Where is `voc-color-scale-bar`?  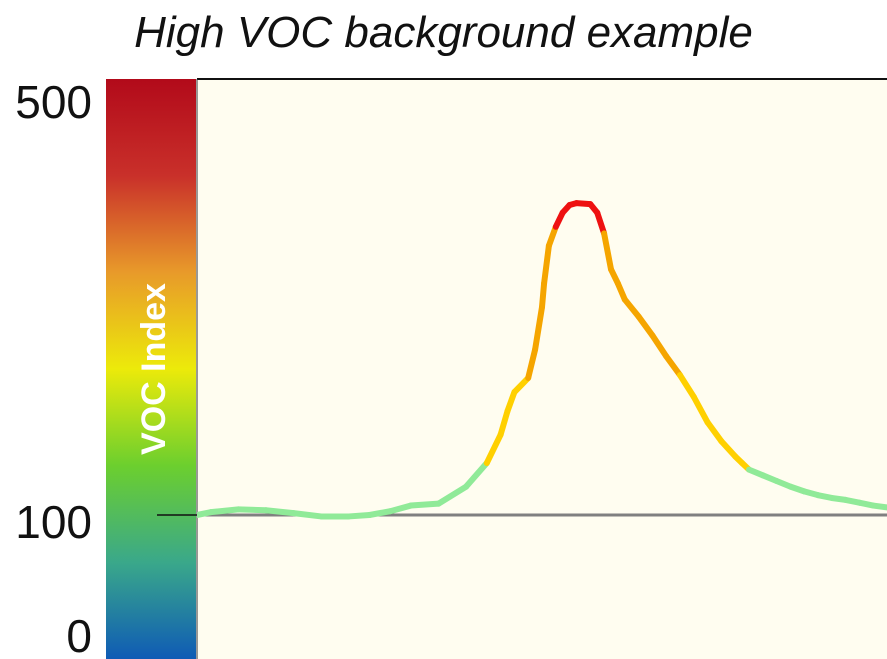
voc-color-scale-bar is located at coordinates (151, 369).